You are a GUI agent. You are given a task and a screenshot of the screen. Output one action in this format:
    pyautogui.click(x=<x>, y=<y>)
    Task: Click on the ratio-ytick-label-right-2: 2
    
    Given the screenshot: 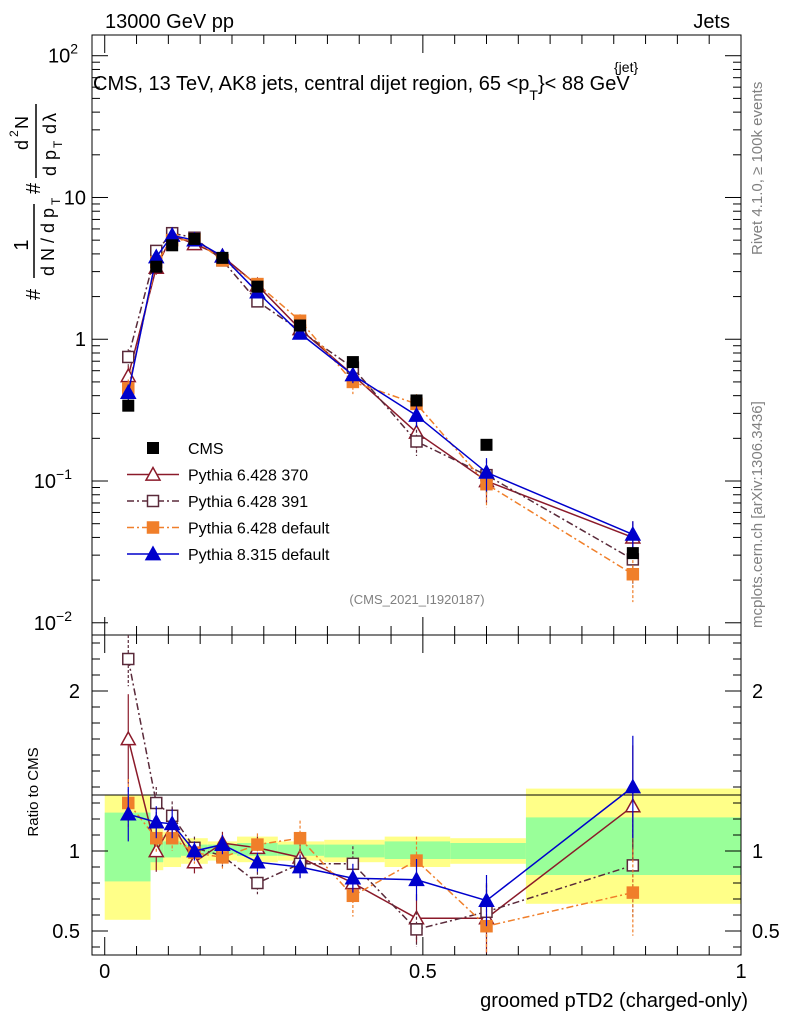 What is the action you would take?
    pyautogui.click(x=757, y=692)
    